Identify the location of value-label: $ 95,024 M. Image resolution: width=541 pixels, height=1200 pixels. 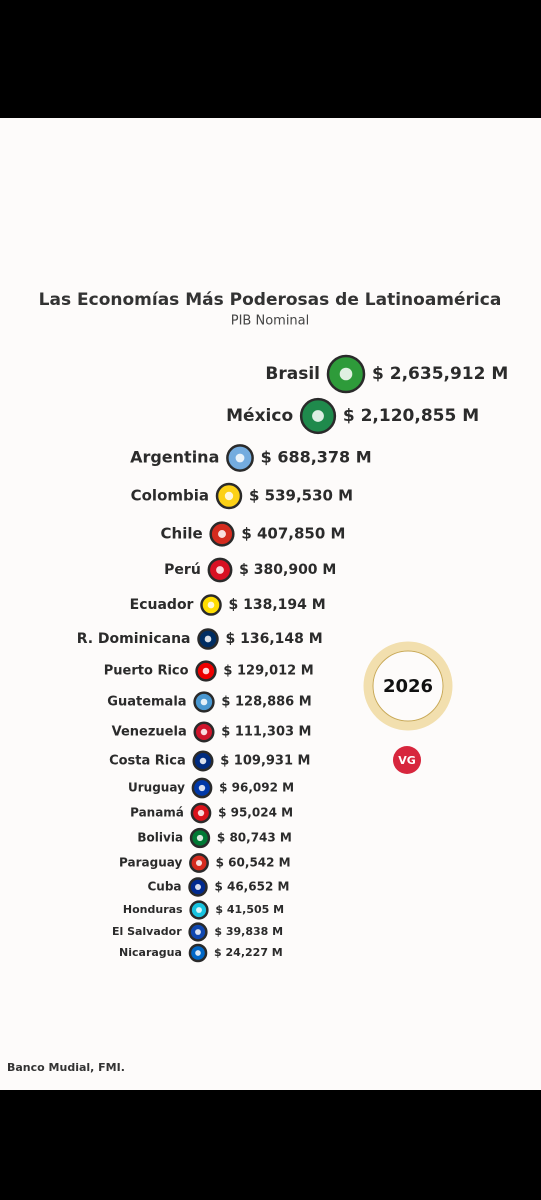
(255, 813).